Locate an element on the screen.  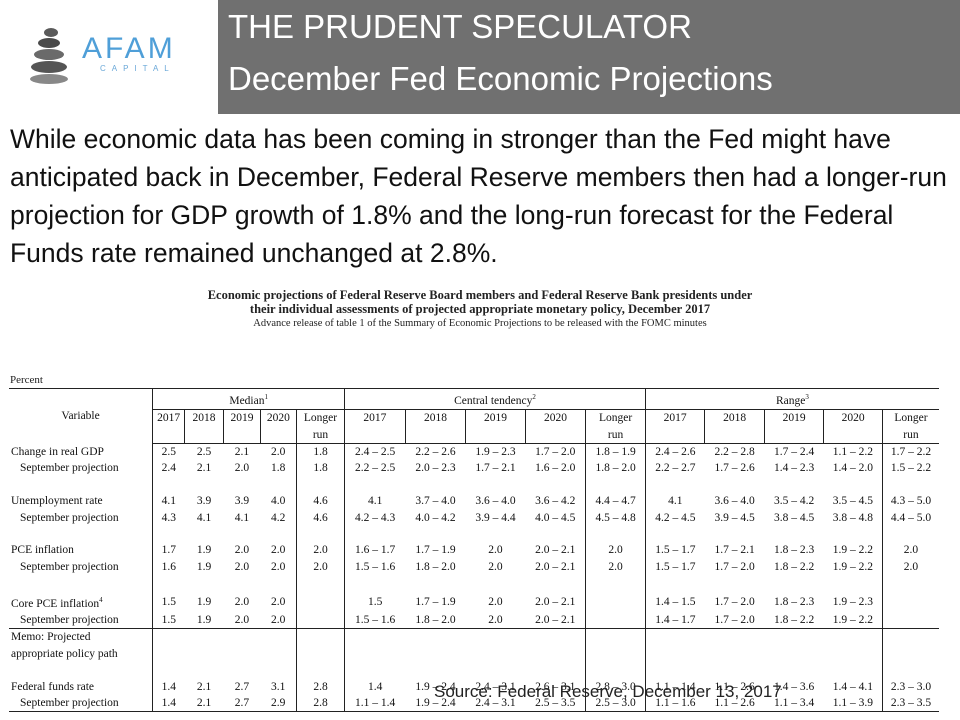
table-cell: 1.7 – 2.2 is located at coordinates (910, 452).